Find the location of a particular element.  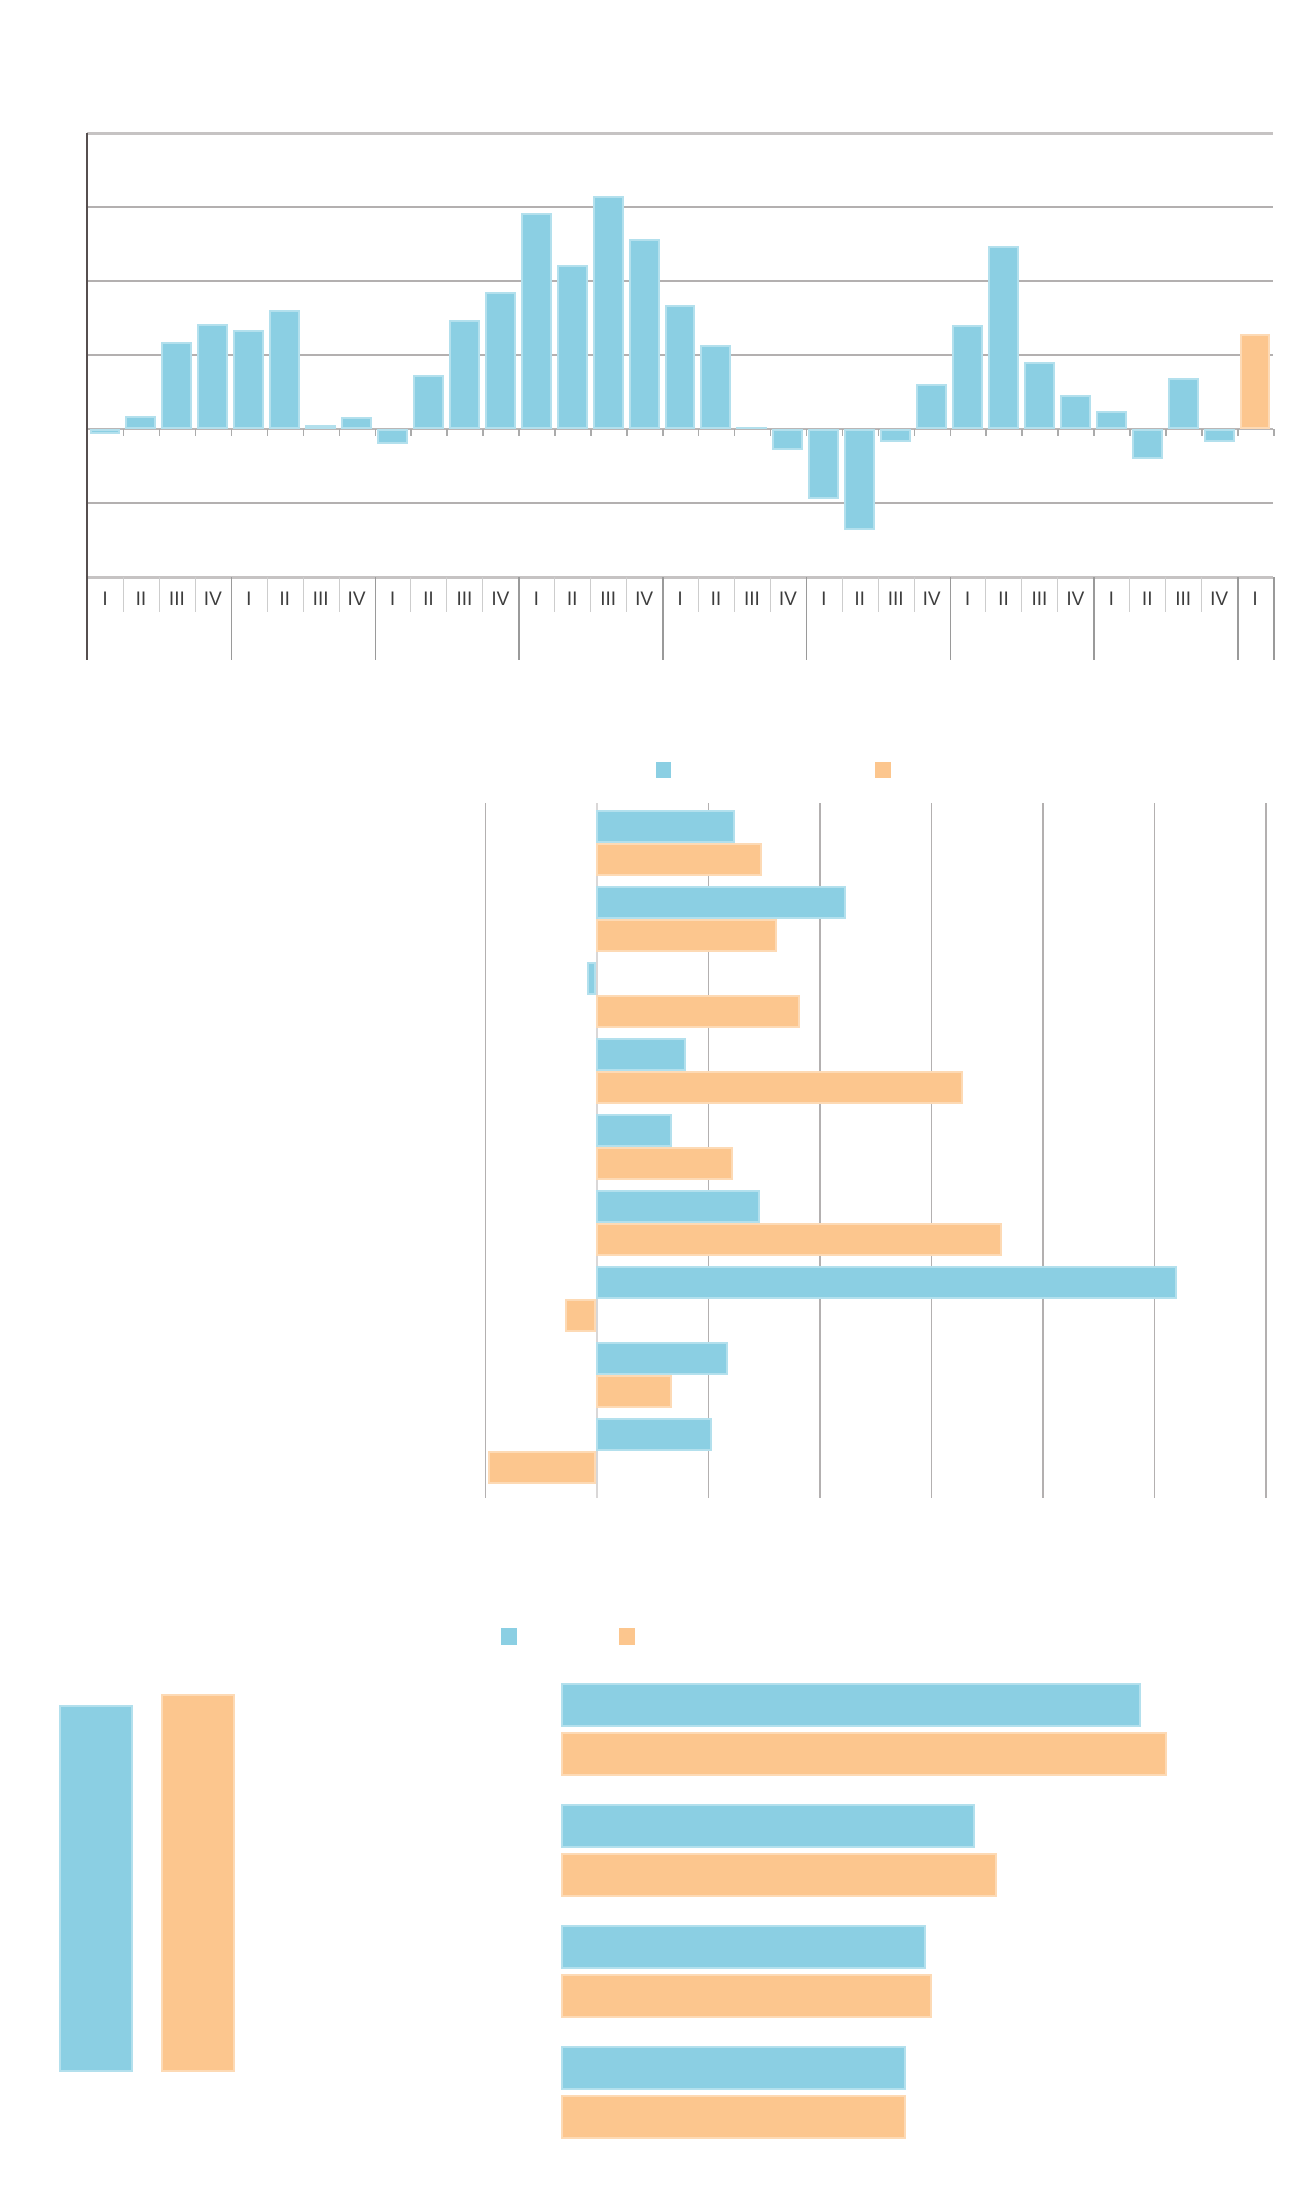

level-bar-blue is located at coordinates (96, 1888).